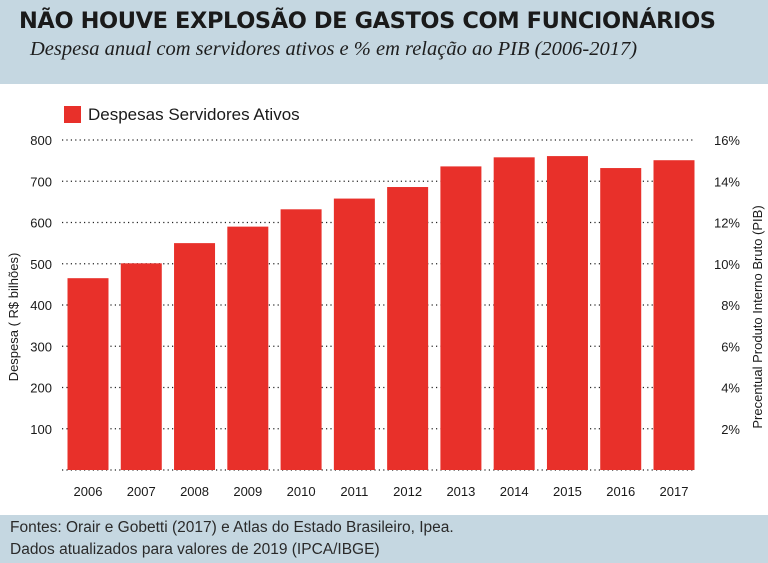  What do you see at coordinates (727, 223) in the screenshot?
I see `y2-tick-label: 12%` at bounding box center [727, 223].